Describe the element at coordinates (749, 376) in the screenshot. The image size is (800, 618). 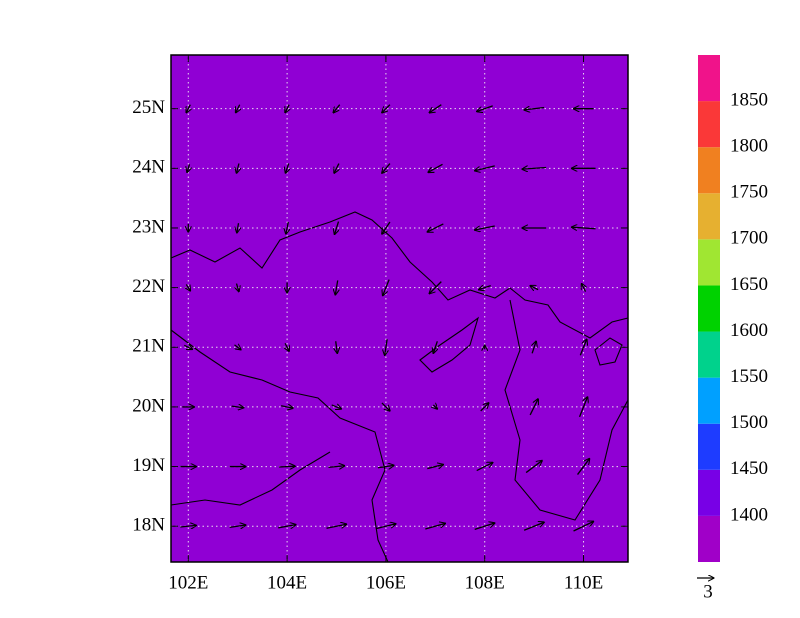
I see `colorbar-label: 1550` at that location.